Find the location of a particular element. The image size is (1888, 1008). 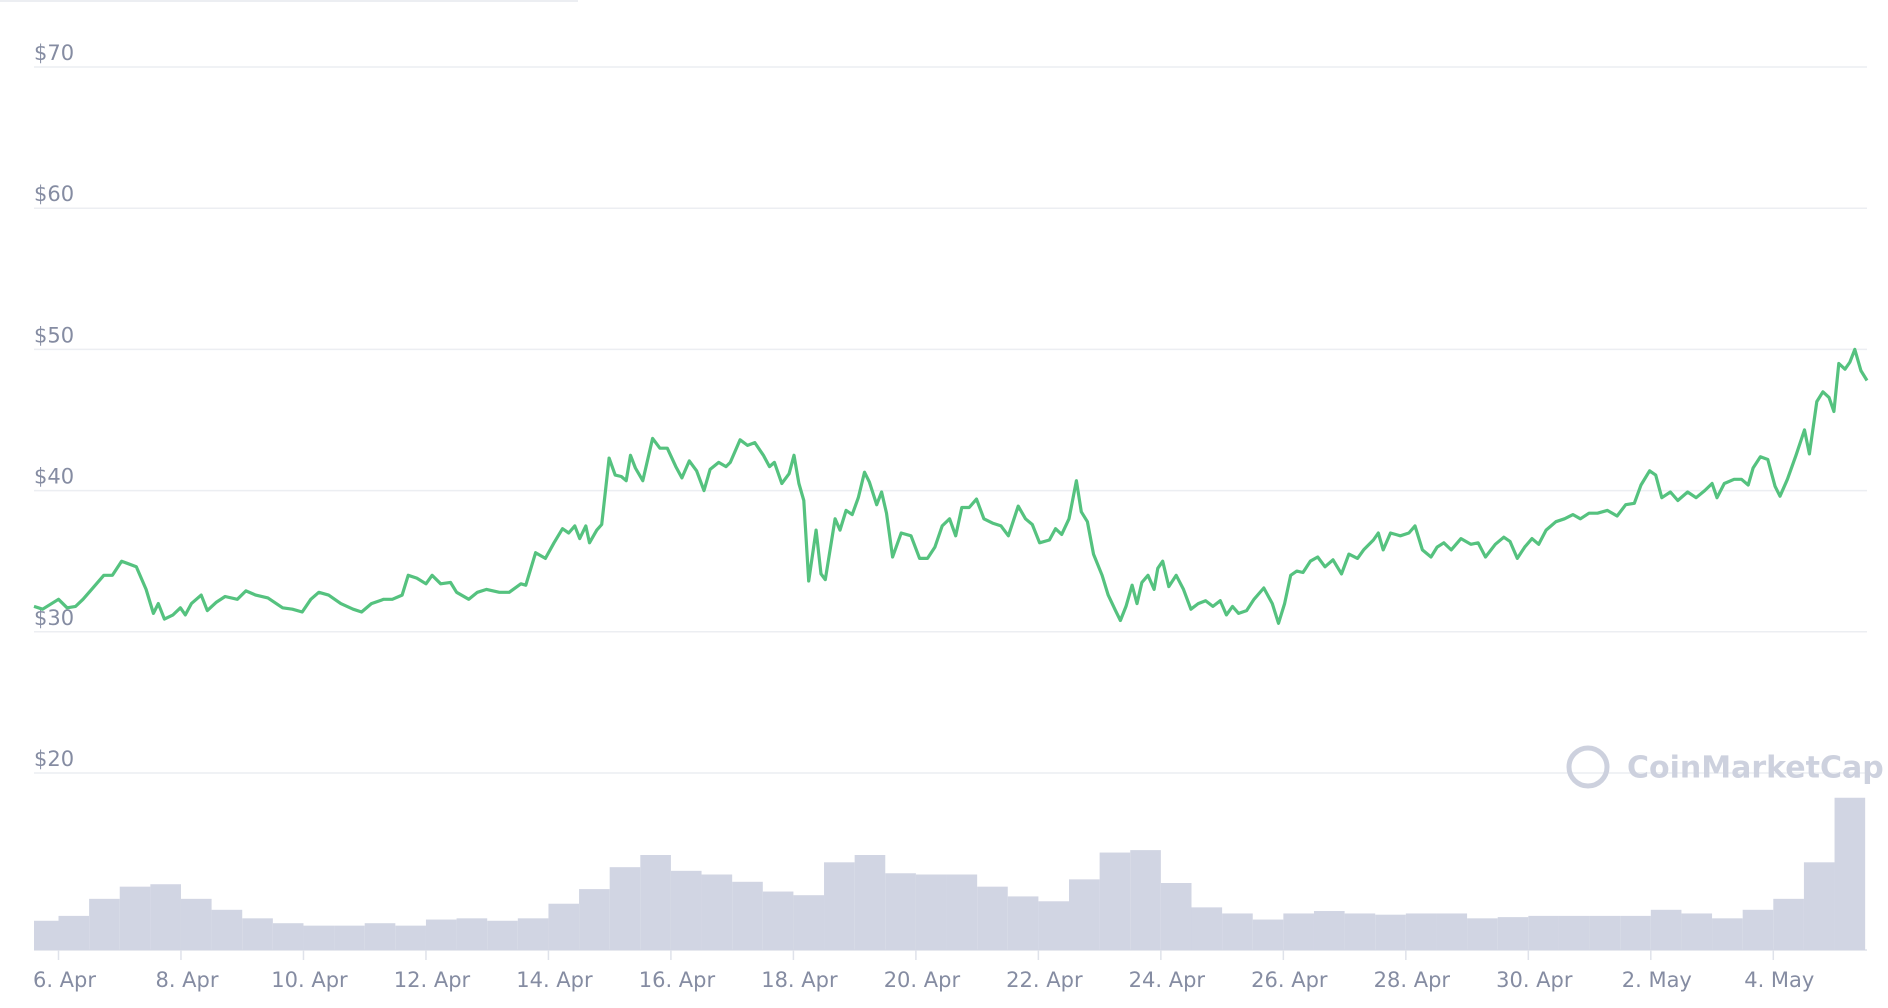

x-tick-label: 10. Apr is located at coordinates (309, 980).